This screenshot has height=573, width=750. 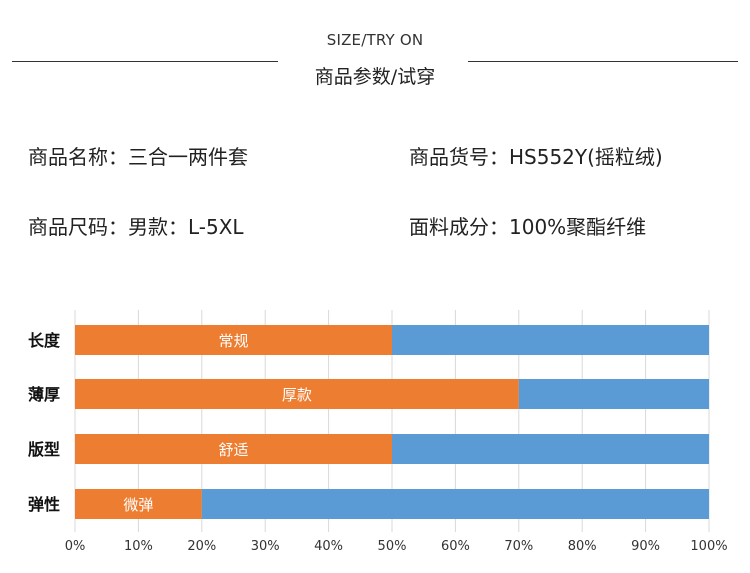 I want to click on header-title-cn: 商品参数/试穿, so click(x=375, y=77).